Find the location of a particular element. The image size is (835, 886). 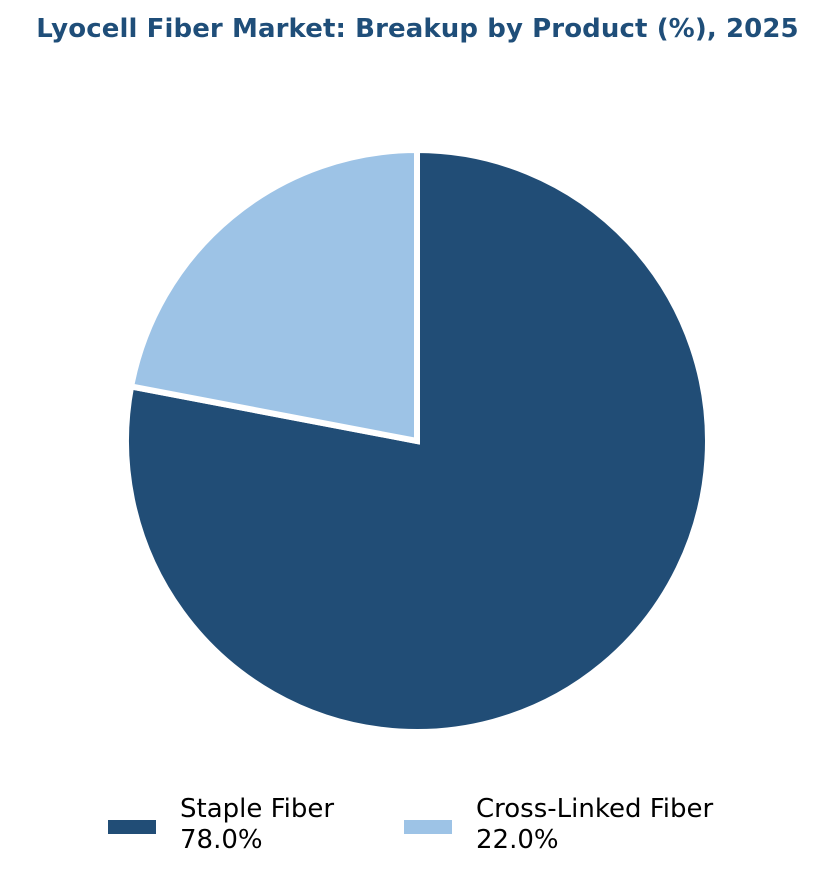

pie-slice-cross-linked-fiber is located at coordinates (273, 295).